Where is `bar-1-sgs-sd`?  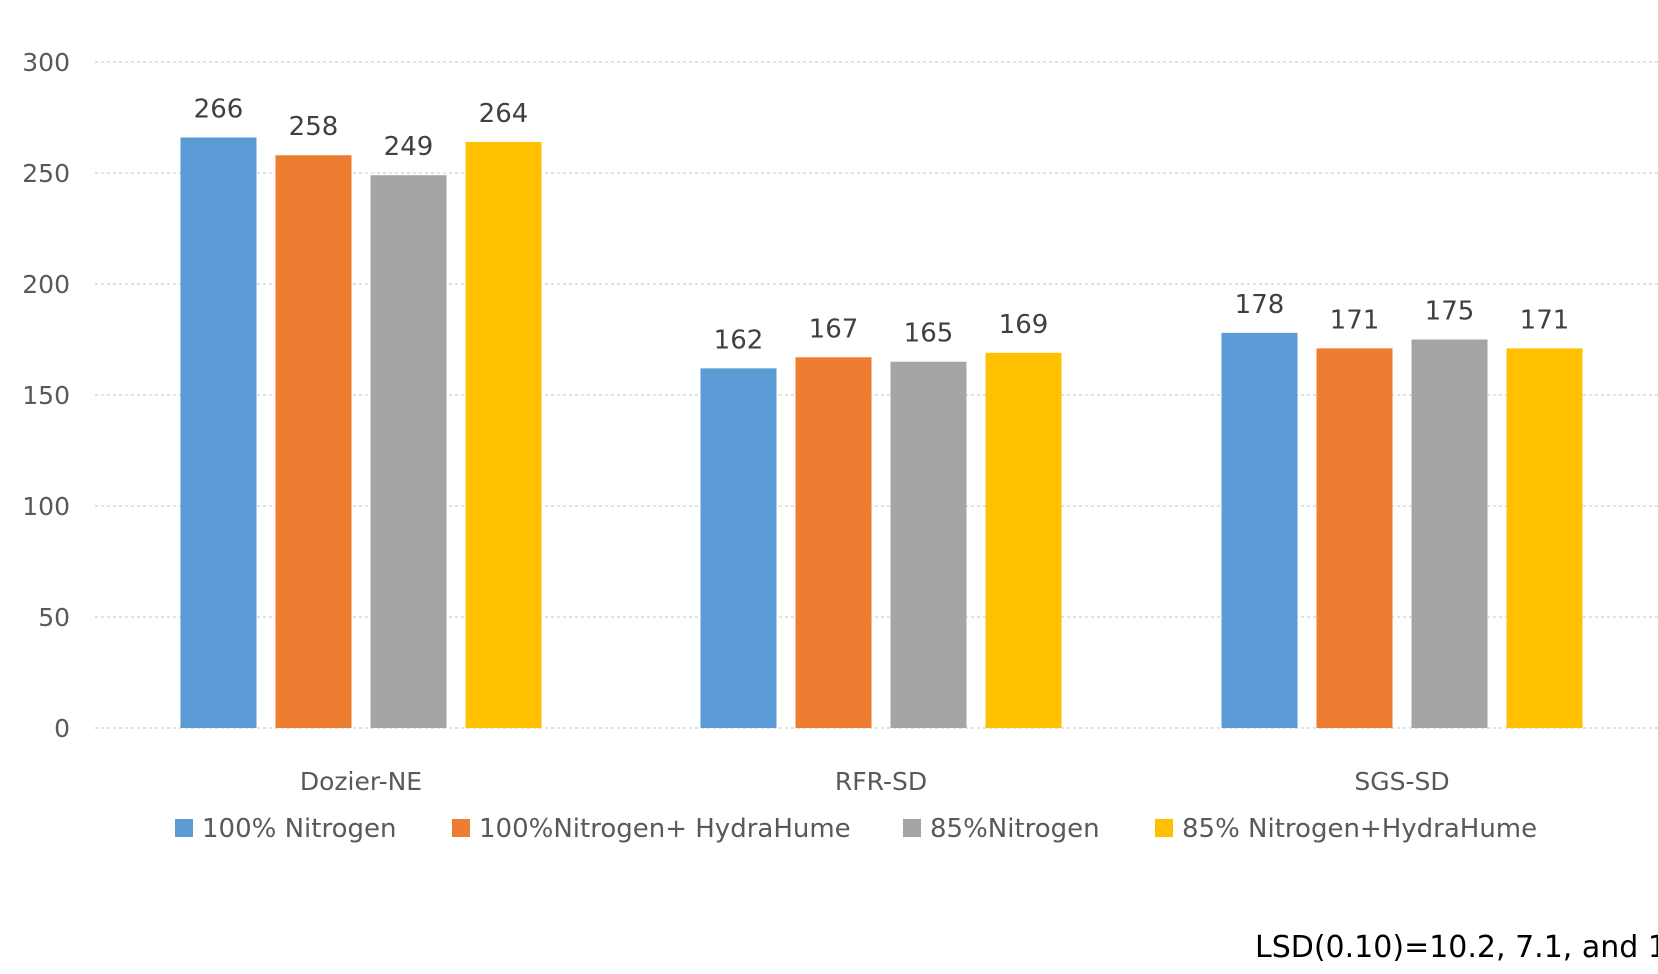 bar-1-sgs-sd is located at coordinates (1259, 530).